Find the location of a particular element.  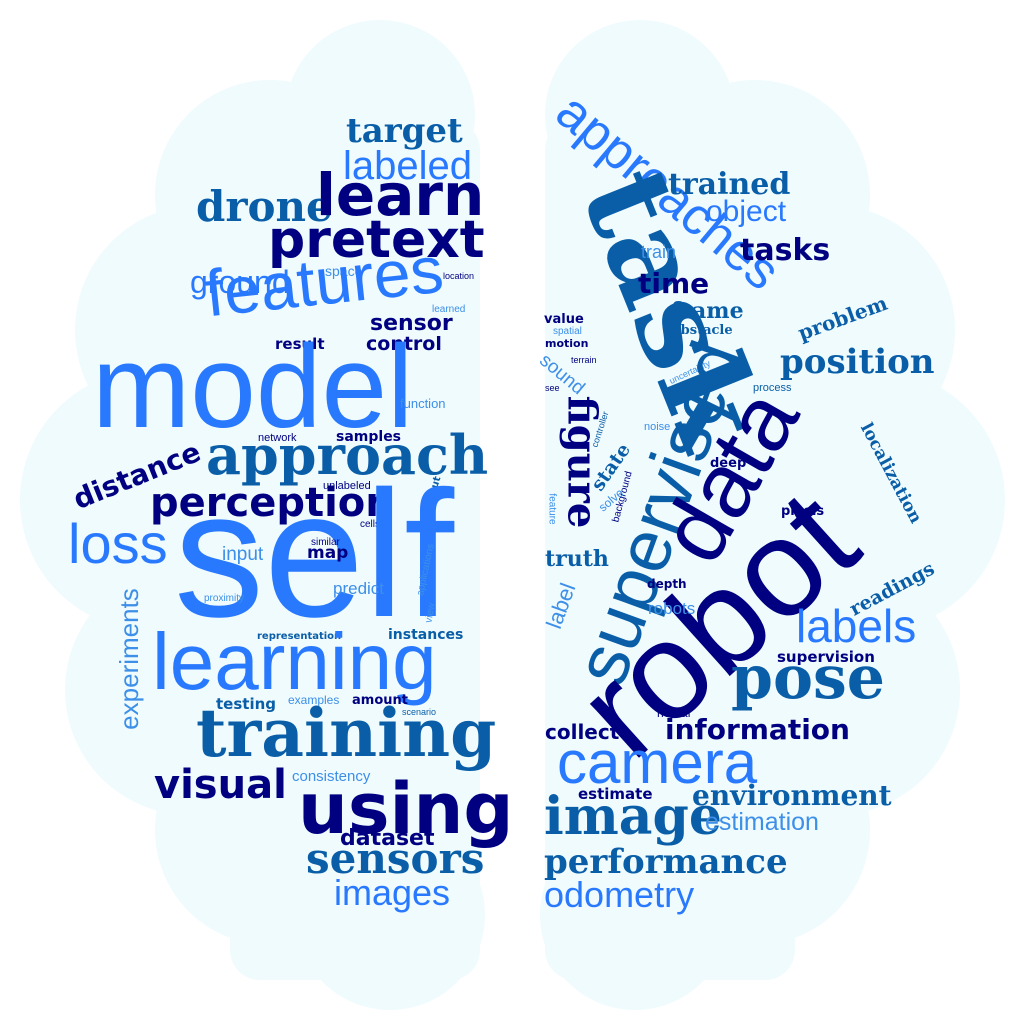

word-truth: truth is located at coordinates (577, 559).